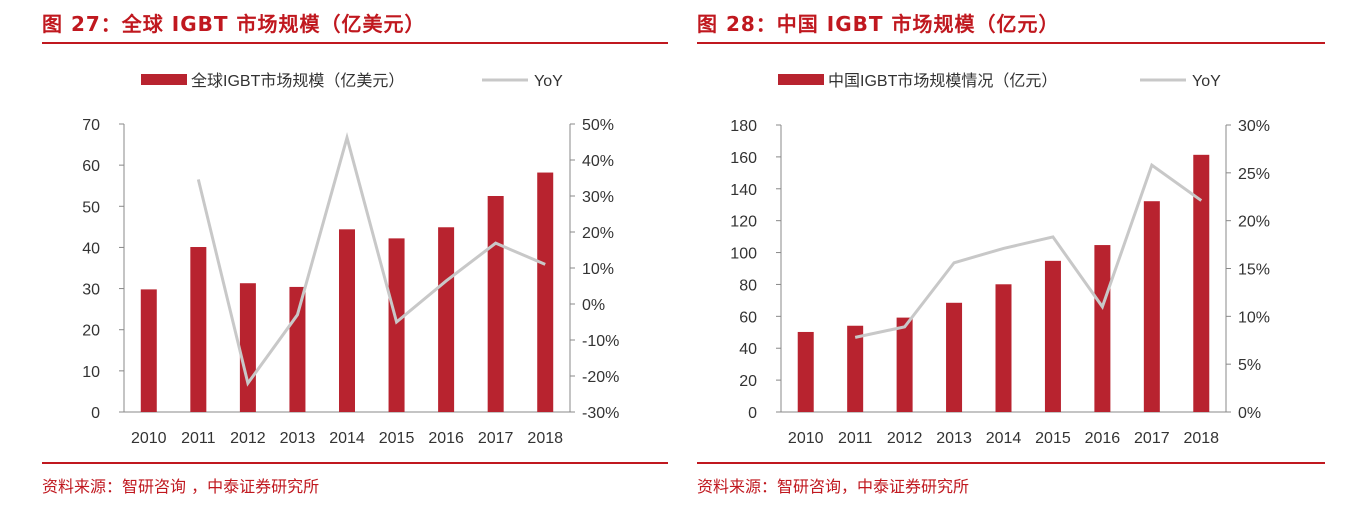  What do you see at coordinates (748, 285) in the screenshot?
I see `left-tick-label: 80` at bounding box center [748, 285].